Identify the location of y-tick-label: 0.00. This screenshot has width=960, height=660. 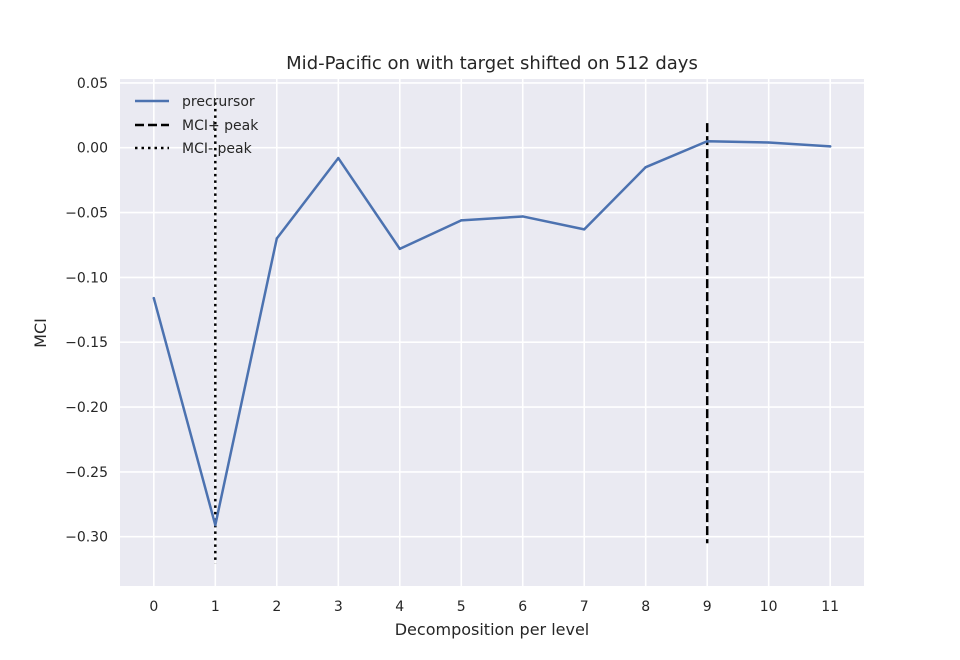
(92, 149).